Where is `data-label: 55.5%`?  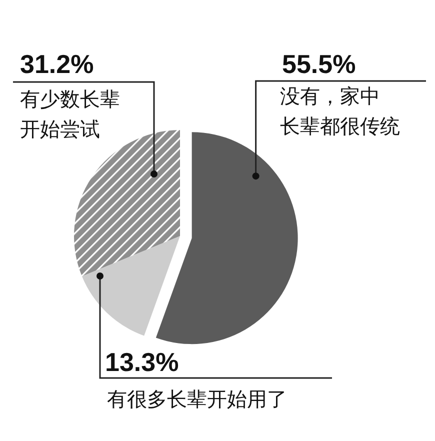
data-label: 55.5% is located at coordinates (319, 64).